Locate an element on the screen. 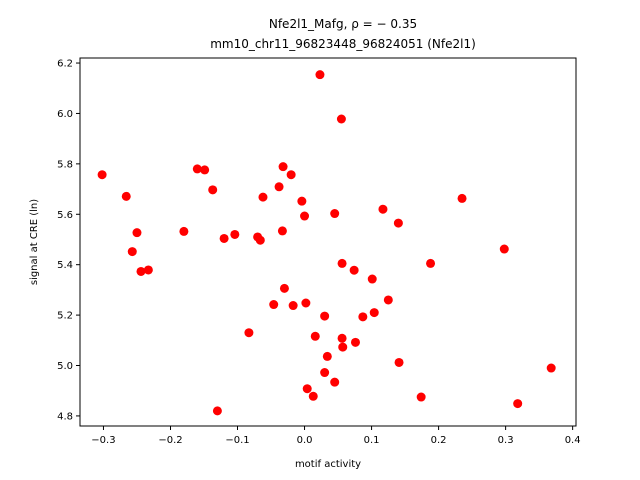 This screenshot has width=640, height=480. y-tick-label: 5.0 is located at coordinates (65, 366).